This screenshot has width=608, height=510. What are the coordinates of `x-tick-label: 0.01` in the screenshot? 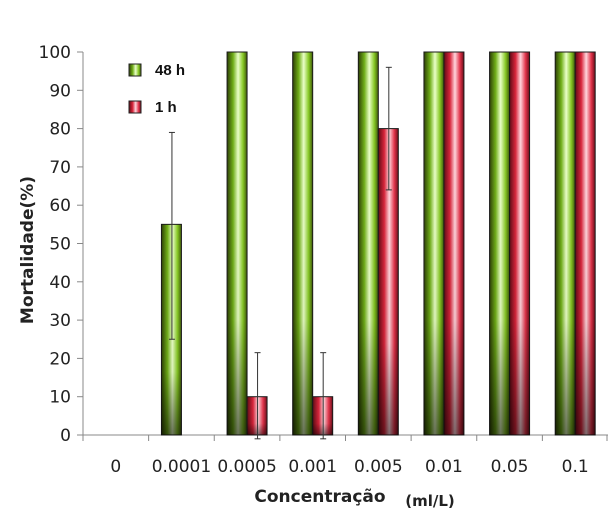 It's located at (444, 467).